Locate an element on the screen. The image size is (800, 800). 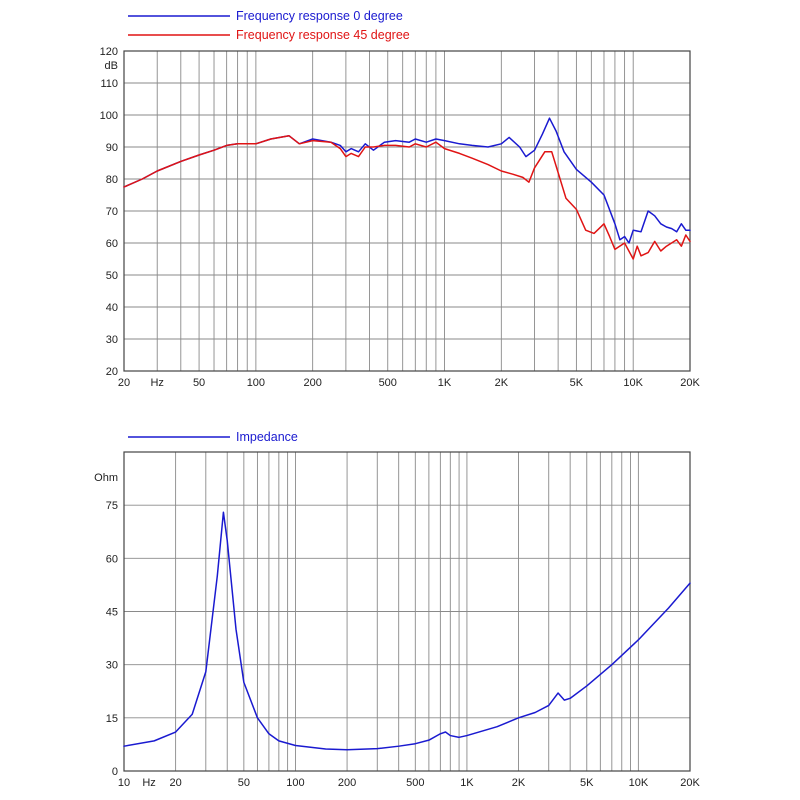
y-tick-label: 40 is located at coordinates (112, 308).